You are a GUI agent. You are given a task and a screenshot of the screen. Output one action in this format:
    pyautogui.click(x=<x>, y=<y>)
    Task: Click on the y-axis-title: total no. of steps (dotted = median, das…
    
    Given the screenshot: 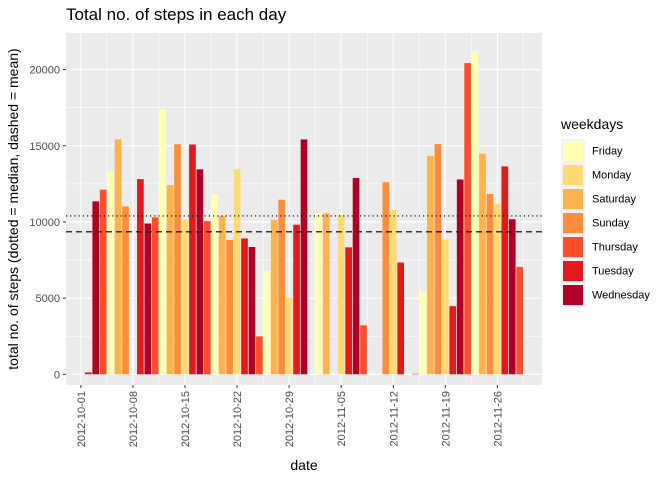 What is the action you would take?
    pyautogui.click(x=13, y=208)
    